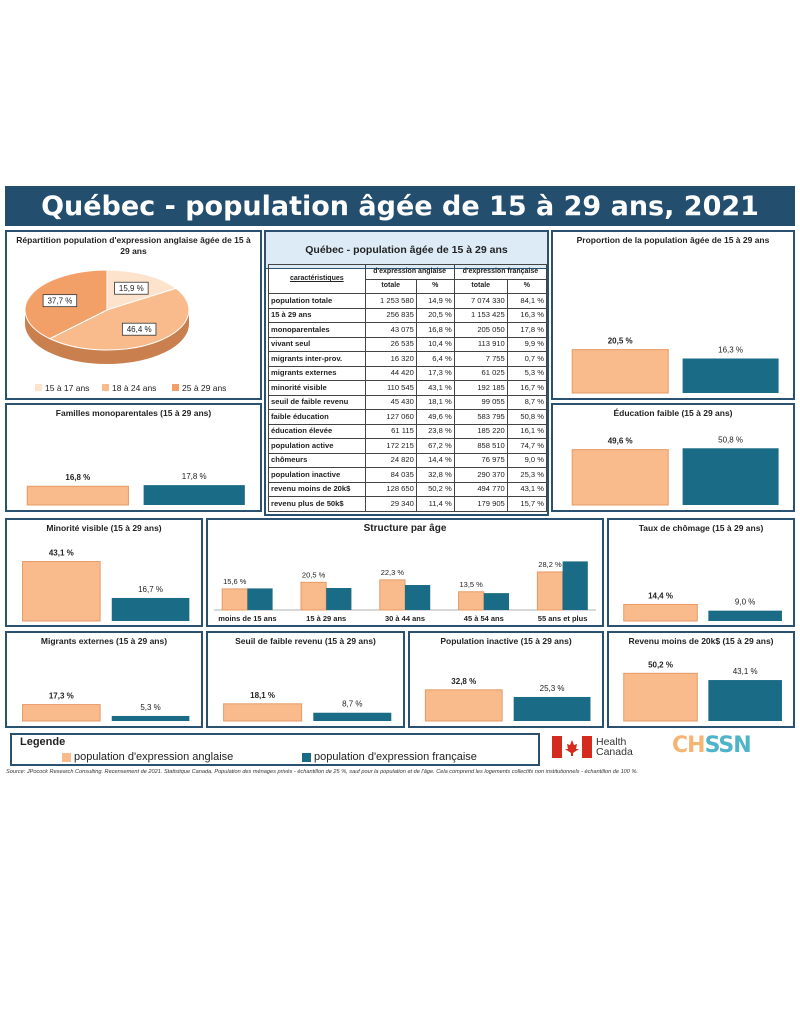 This screenshot has width=800, height=1035. What do you see at coordinates (390, 301) in the screenshot?
I see `table-cell: 1 253 580` at bounding box center [390, 301].